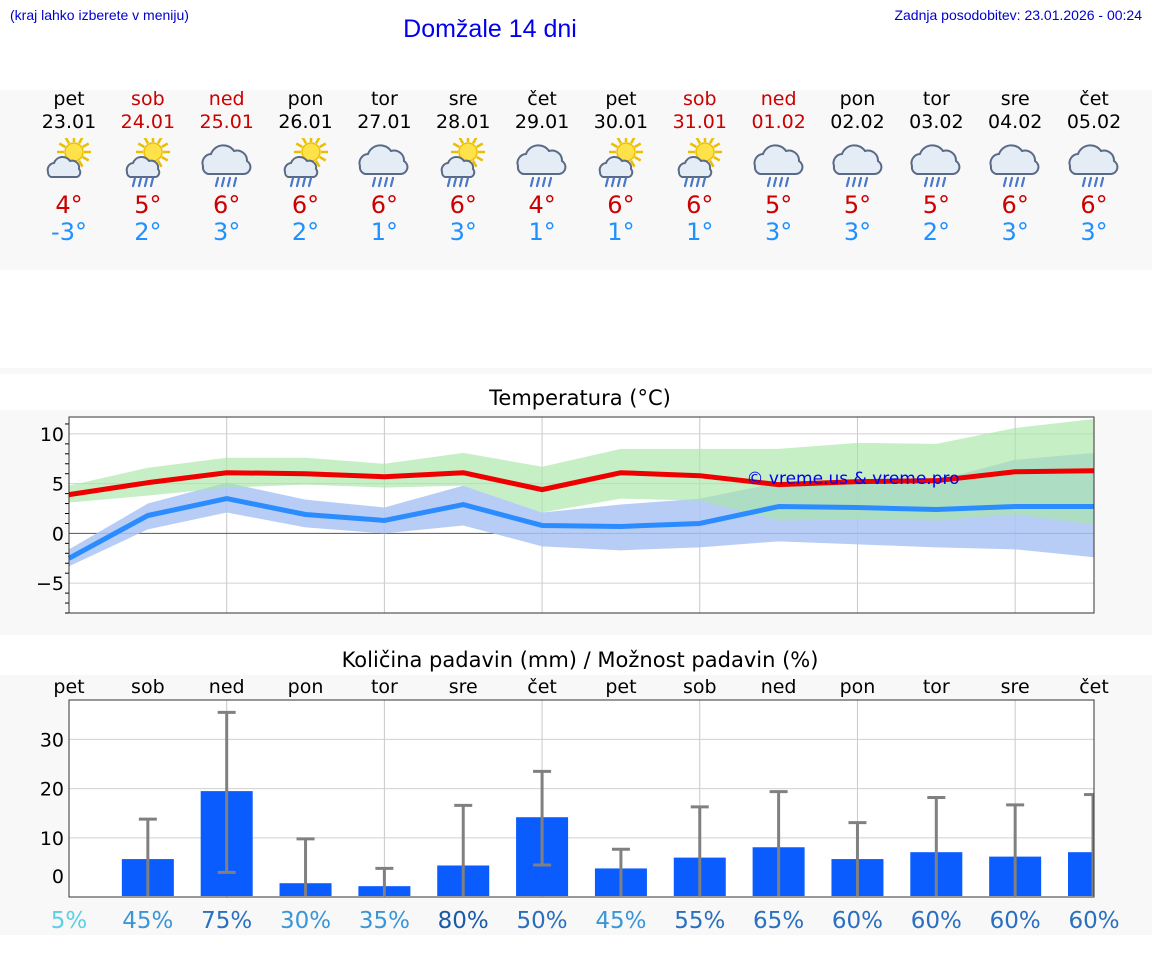 This screenshot has height=975, width=1152. Describe the element at coordinates (620, 687) in the screenshot. I see `x-category-label: pet` at that location.